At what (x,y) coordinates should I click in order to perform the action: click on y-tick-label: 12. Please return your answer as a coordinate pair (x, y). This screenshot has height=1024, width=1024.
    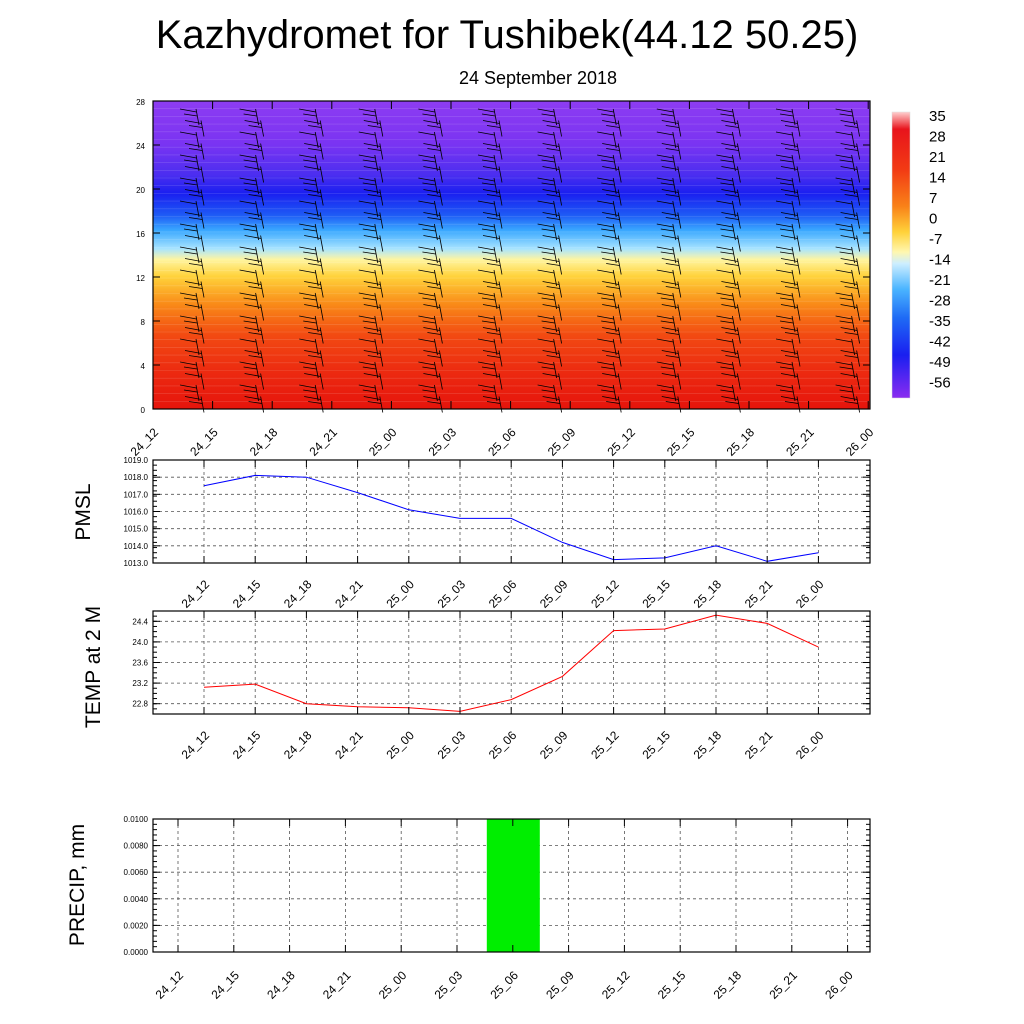
    Looking at the image, I should click on (140, 278).